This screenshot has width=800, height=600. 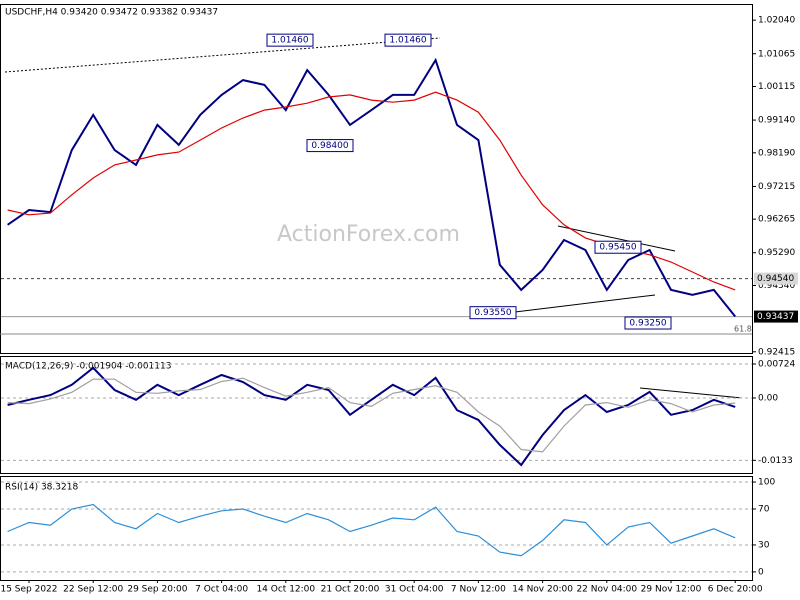 What do you see at coordinates (157, 590) in the screenshot?
I see `x-tick-label: 29 Sep 20:00` at bounding box center [157, 590].